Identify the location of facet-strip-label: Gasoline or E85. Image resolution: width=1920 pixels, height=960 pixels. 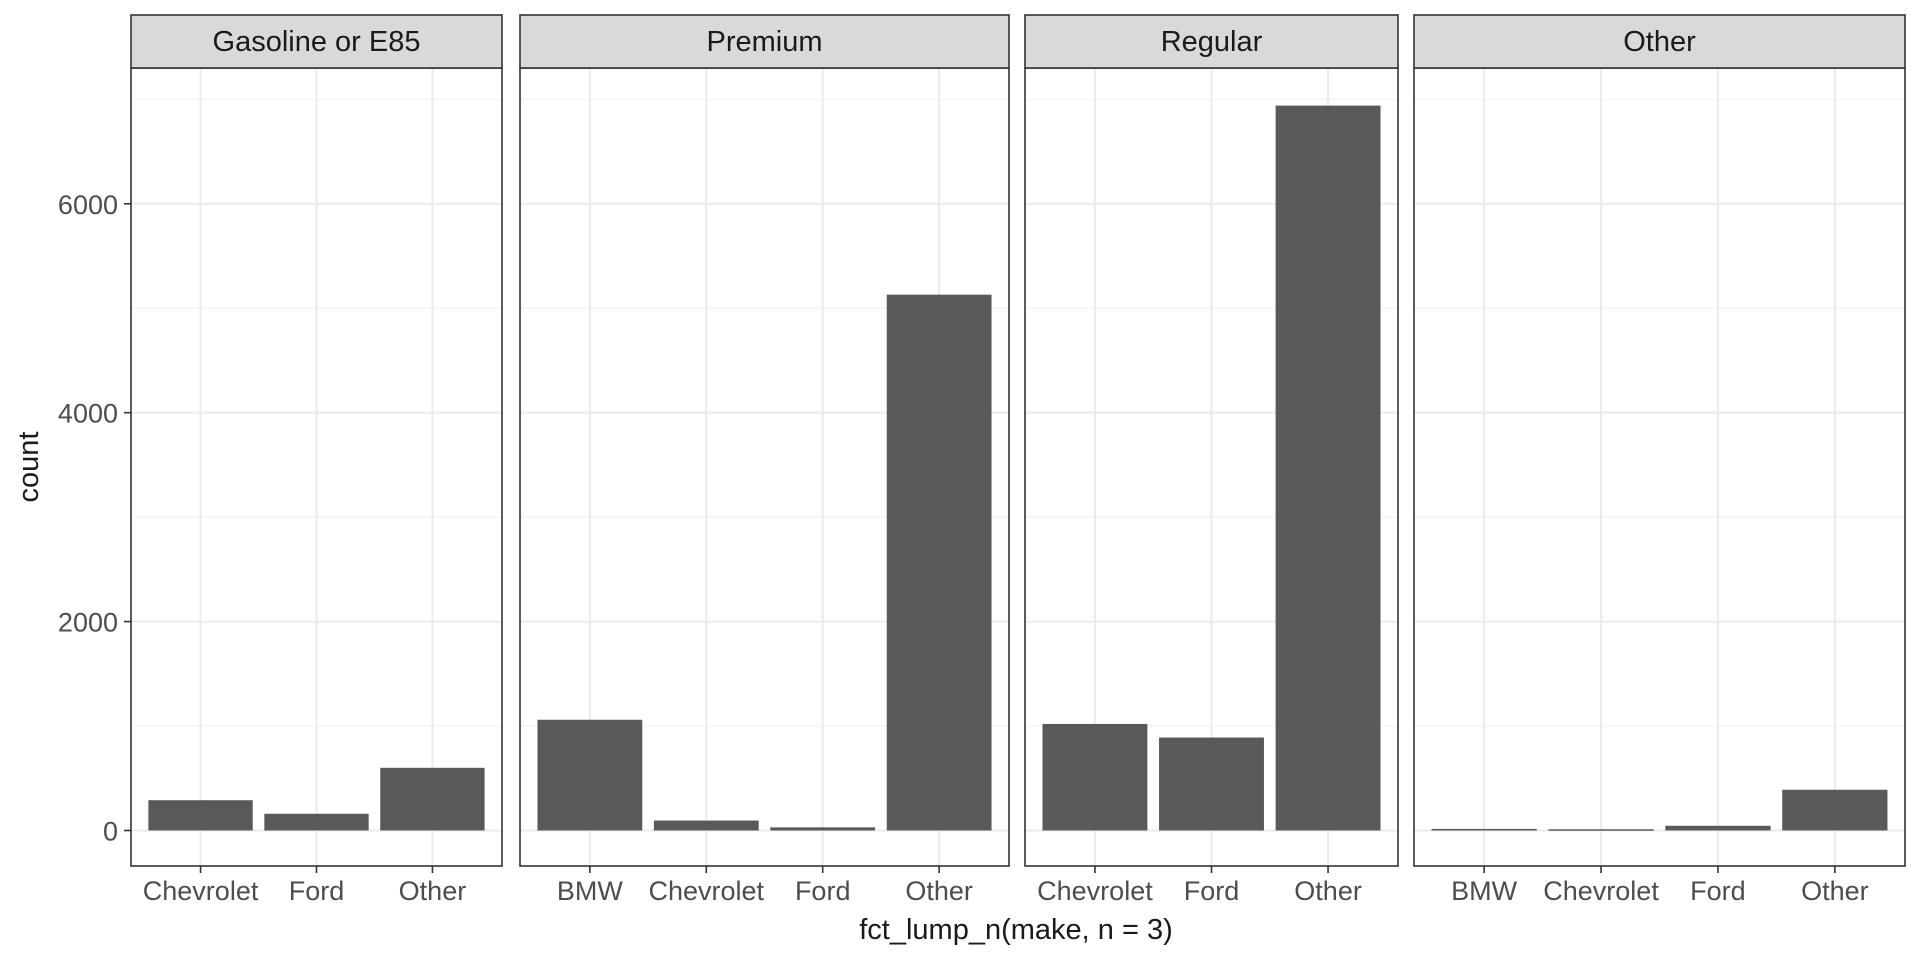
(317, 42).